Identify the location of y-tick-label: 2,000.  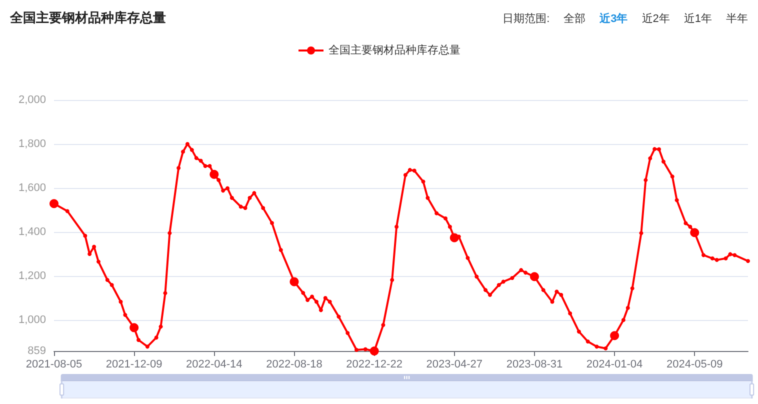
(32, 100).